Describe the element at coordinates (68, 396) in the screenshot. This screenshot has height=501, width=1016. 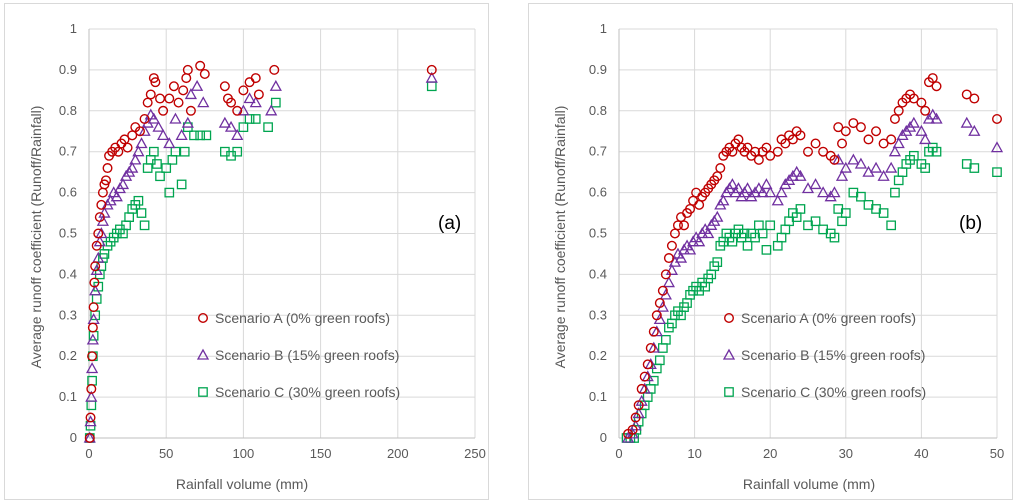
I see `y-tick-label: 0.1` at that location.